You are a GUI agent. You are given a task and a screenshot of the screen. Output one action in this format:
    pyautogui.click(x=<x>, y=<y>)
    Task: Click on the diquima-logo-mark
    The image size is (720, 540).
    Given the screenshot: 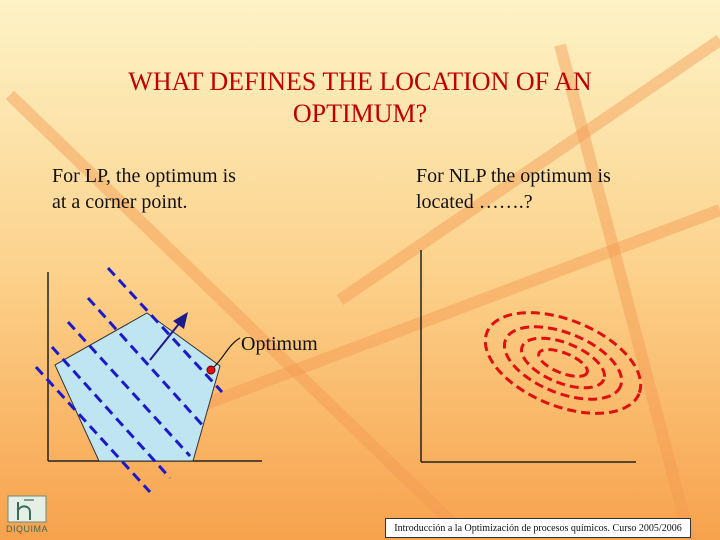 What is the action you would take?
    pyautogui.click(x=27, y=509)
    